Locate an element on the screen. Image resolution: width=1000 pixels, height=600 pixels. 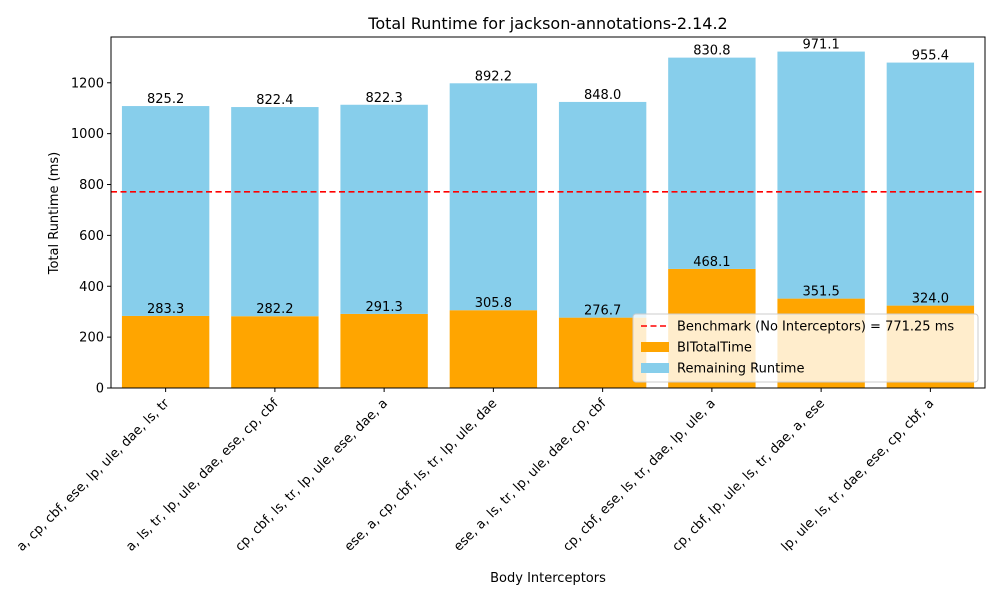
y-tick-label-600: 600 is located at coordinates (91, 236).